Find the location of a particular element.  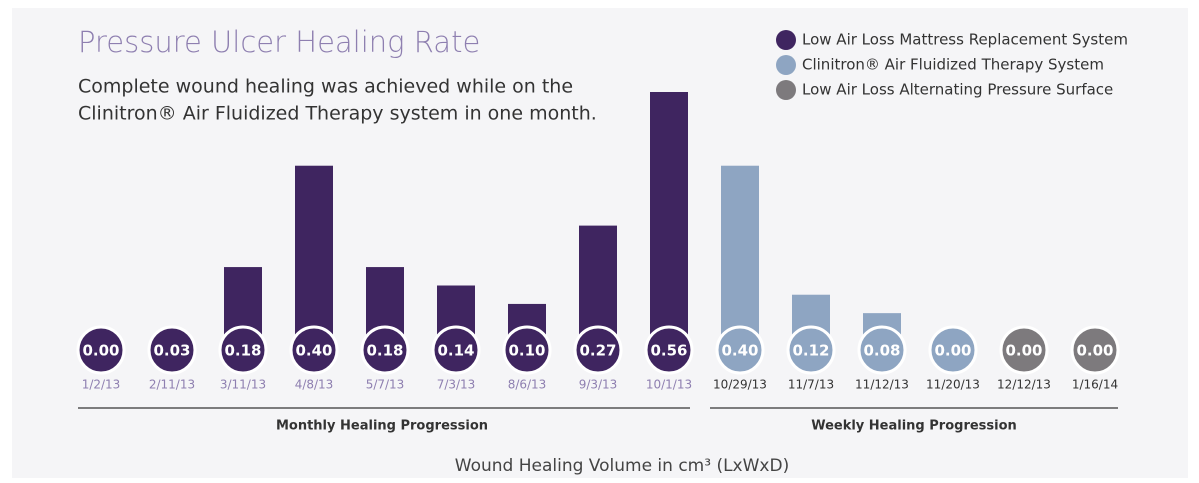

value-label: 0.27 is located at coordinates (597, 351).